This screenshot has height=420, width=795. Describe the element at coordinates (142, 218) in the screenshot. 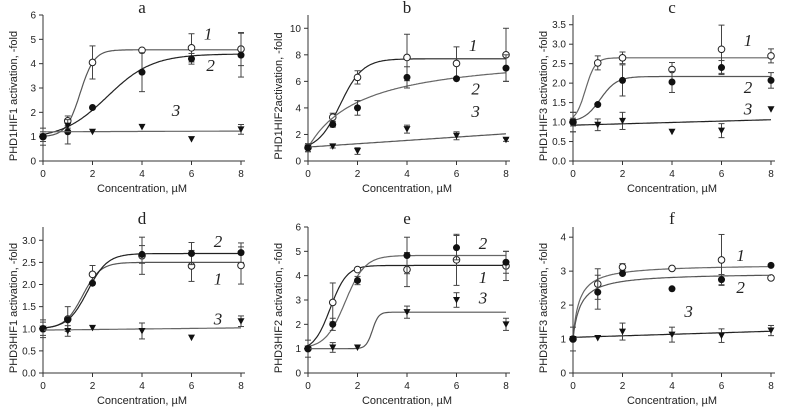

I see `chart-title: d` at that location.